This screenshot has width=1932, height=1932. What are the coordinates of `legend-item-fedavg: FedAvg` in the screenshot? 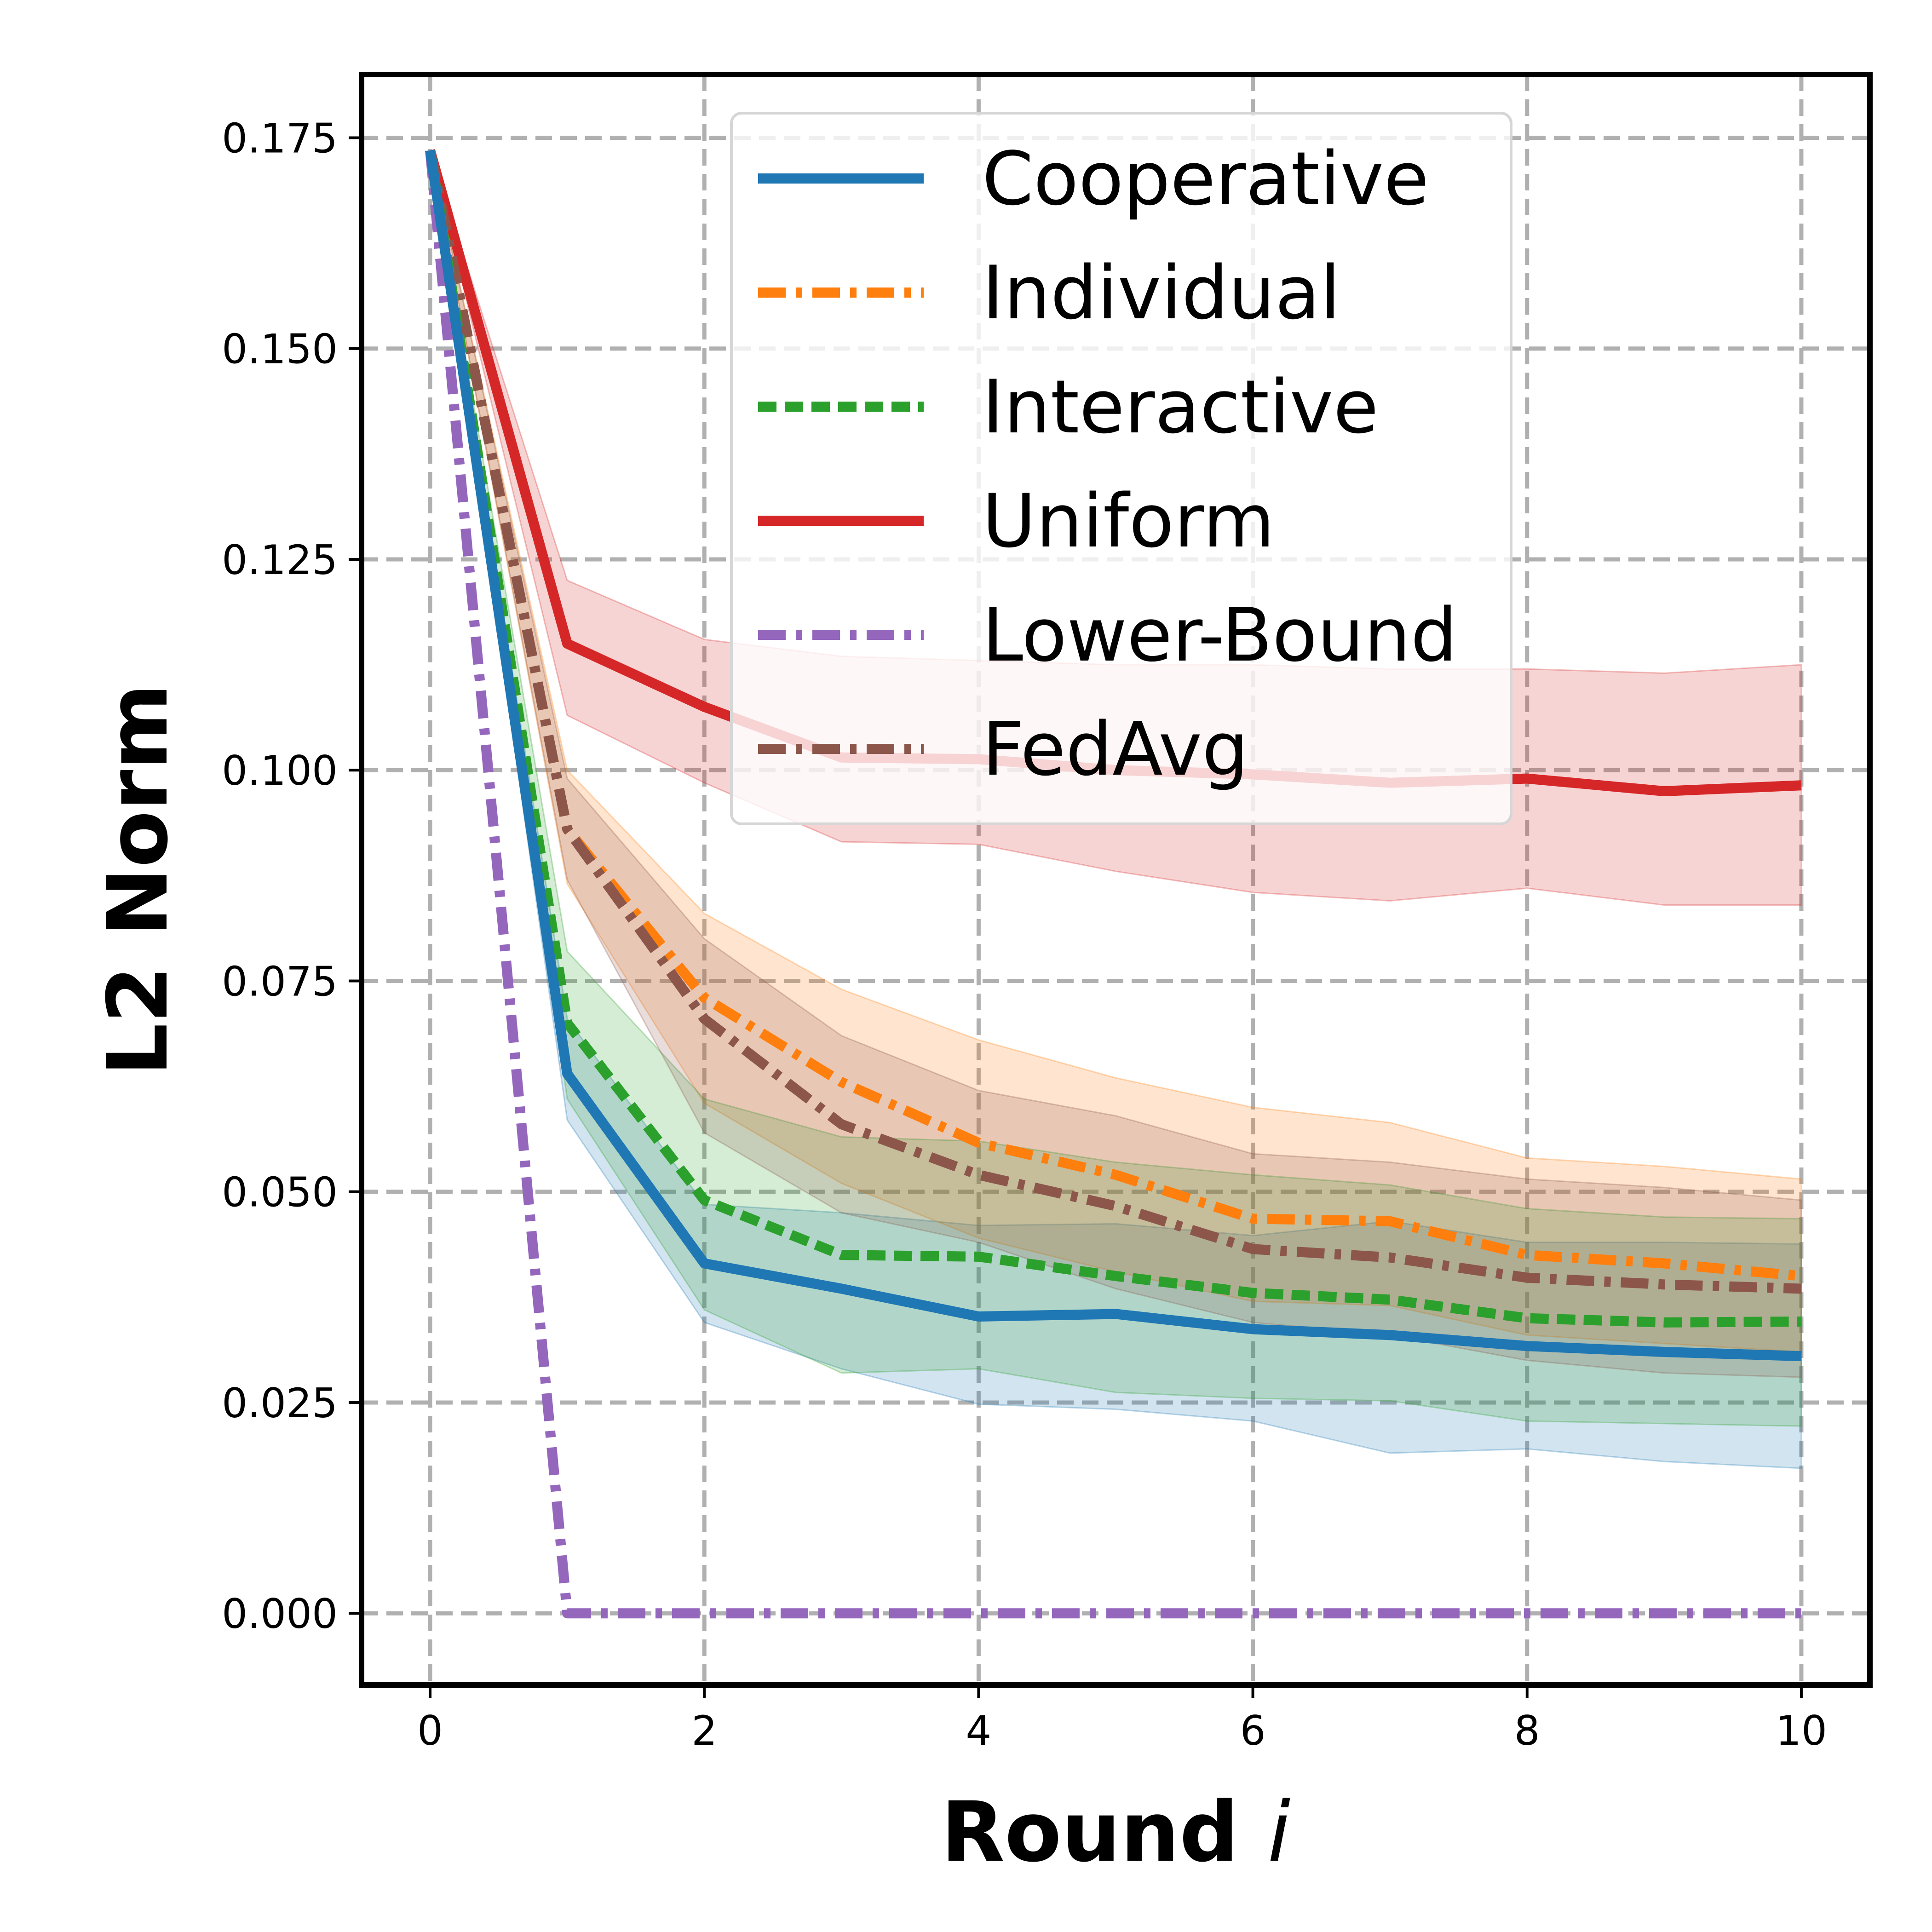 It's located at (1003, 749).